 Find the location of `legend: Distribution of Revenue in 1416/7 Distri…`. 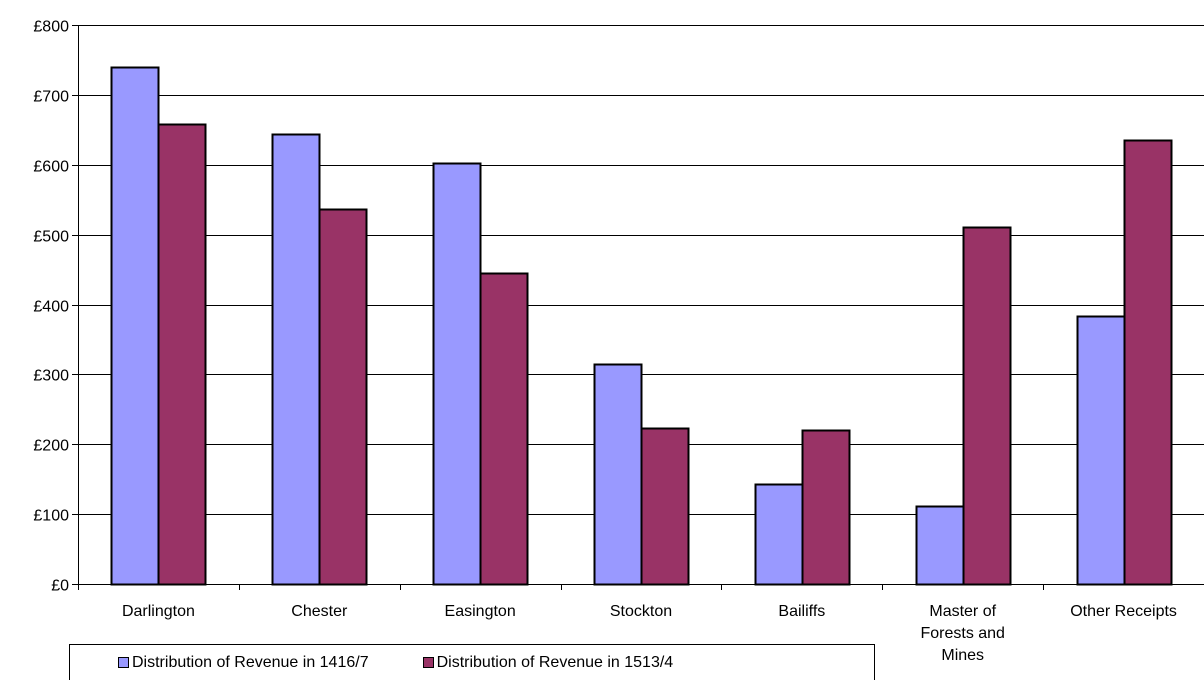

legend: Distribution of Revenue in 1416/7 Distri… is located at coordinates (472, 662).